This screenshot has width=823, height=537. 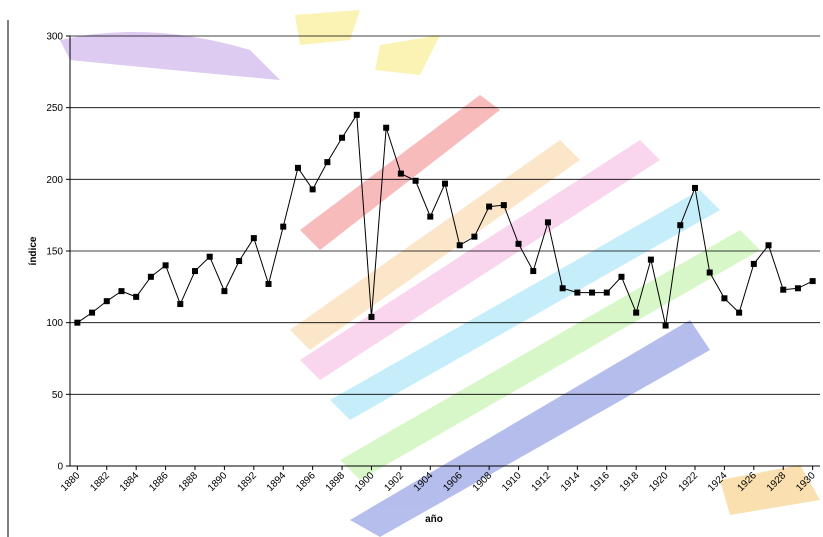 I want to click on x-tick-label: 1884, so click(x=130, y=482).